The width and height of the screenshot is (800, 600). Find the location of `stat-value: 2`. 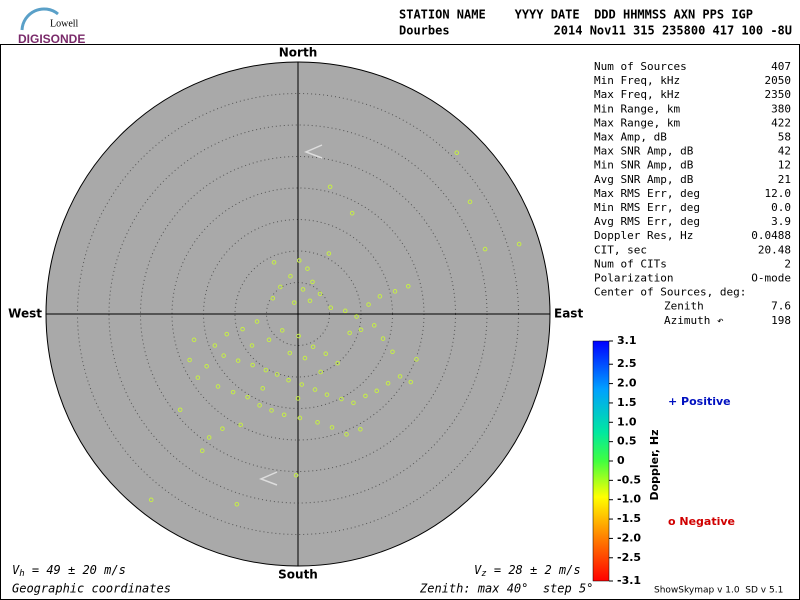

stat-value: 2 is located at coordinates (787, 263).